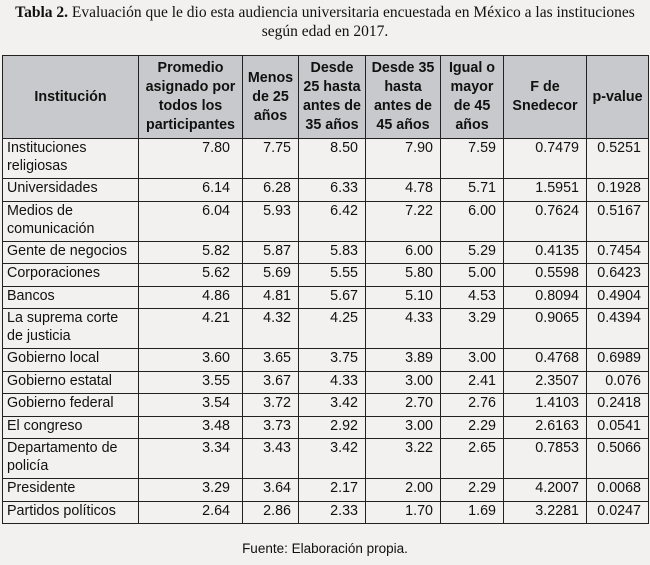 The height and width of the screenshot is (565, 650). I want to click on value-cell: 0.4135, so click(545, 252).